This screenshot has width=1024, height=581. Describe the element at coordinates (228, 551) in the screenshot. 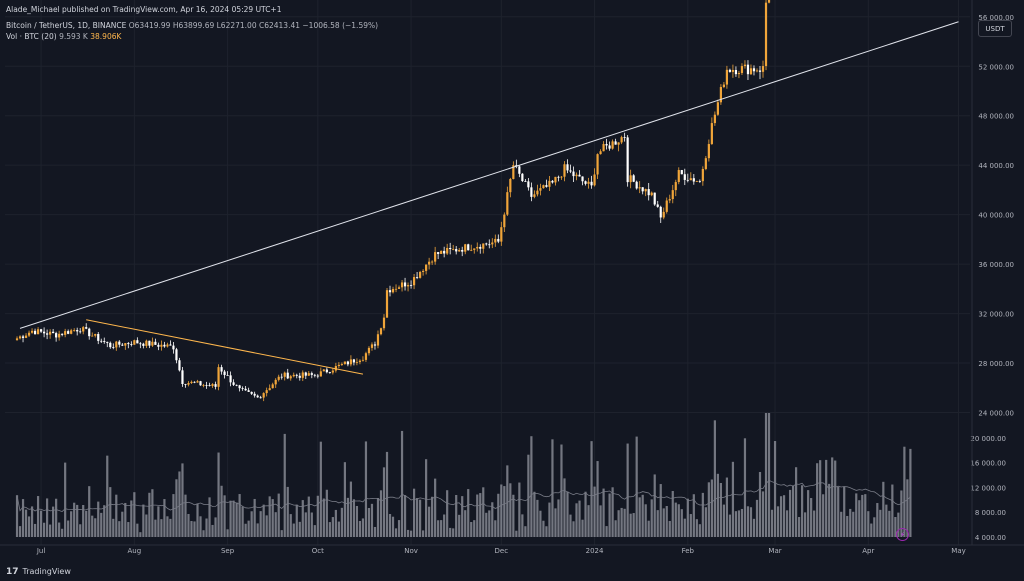

I see `x-tick-label: Sep` at that location.